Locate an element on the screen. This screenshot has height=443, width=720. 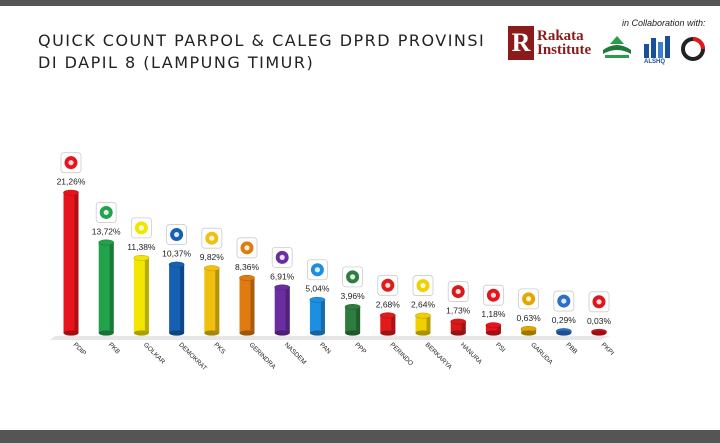
pbb-crescent-icon-center is located at coordinates (564, 301).